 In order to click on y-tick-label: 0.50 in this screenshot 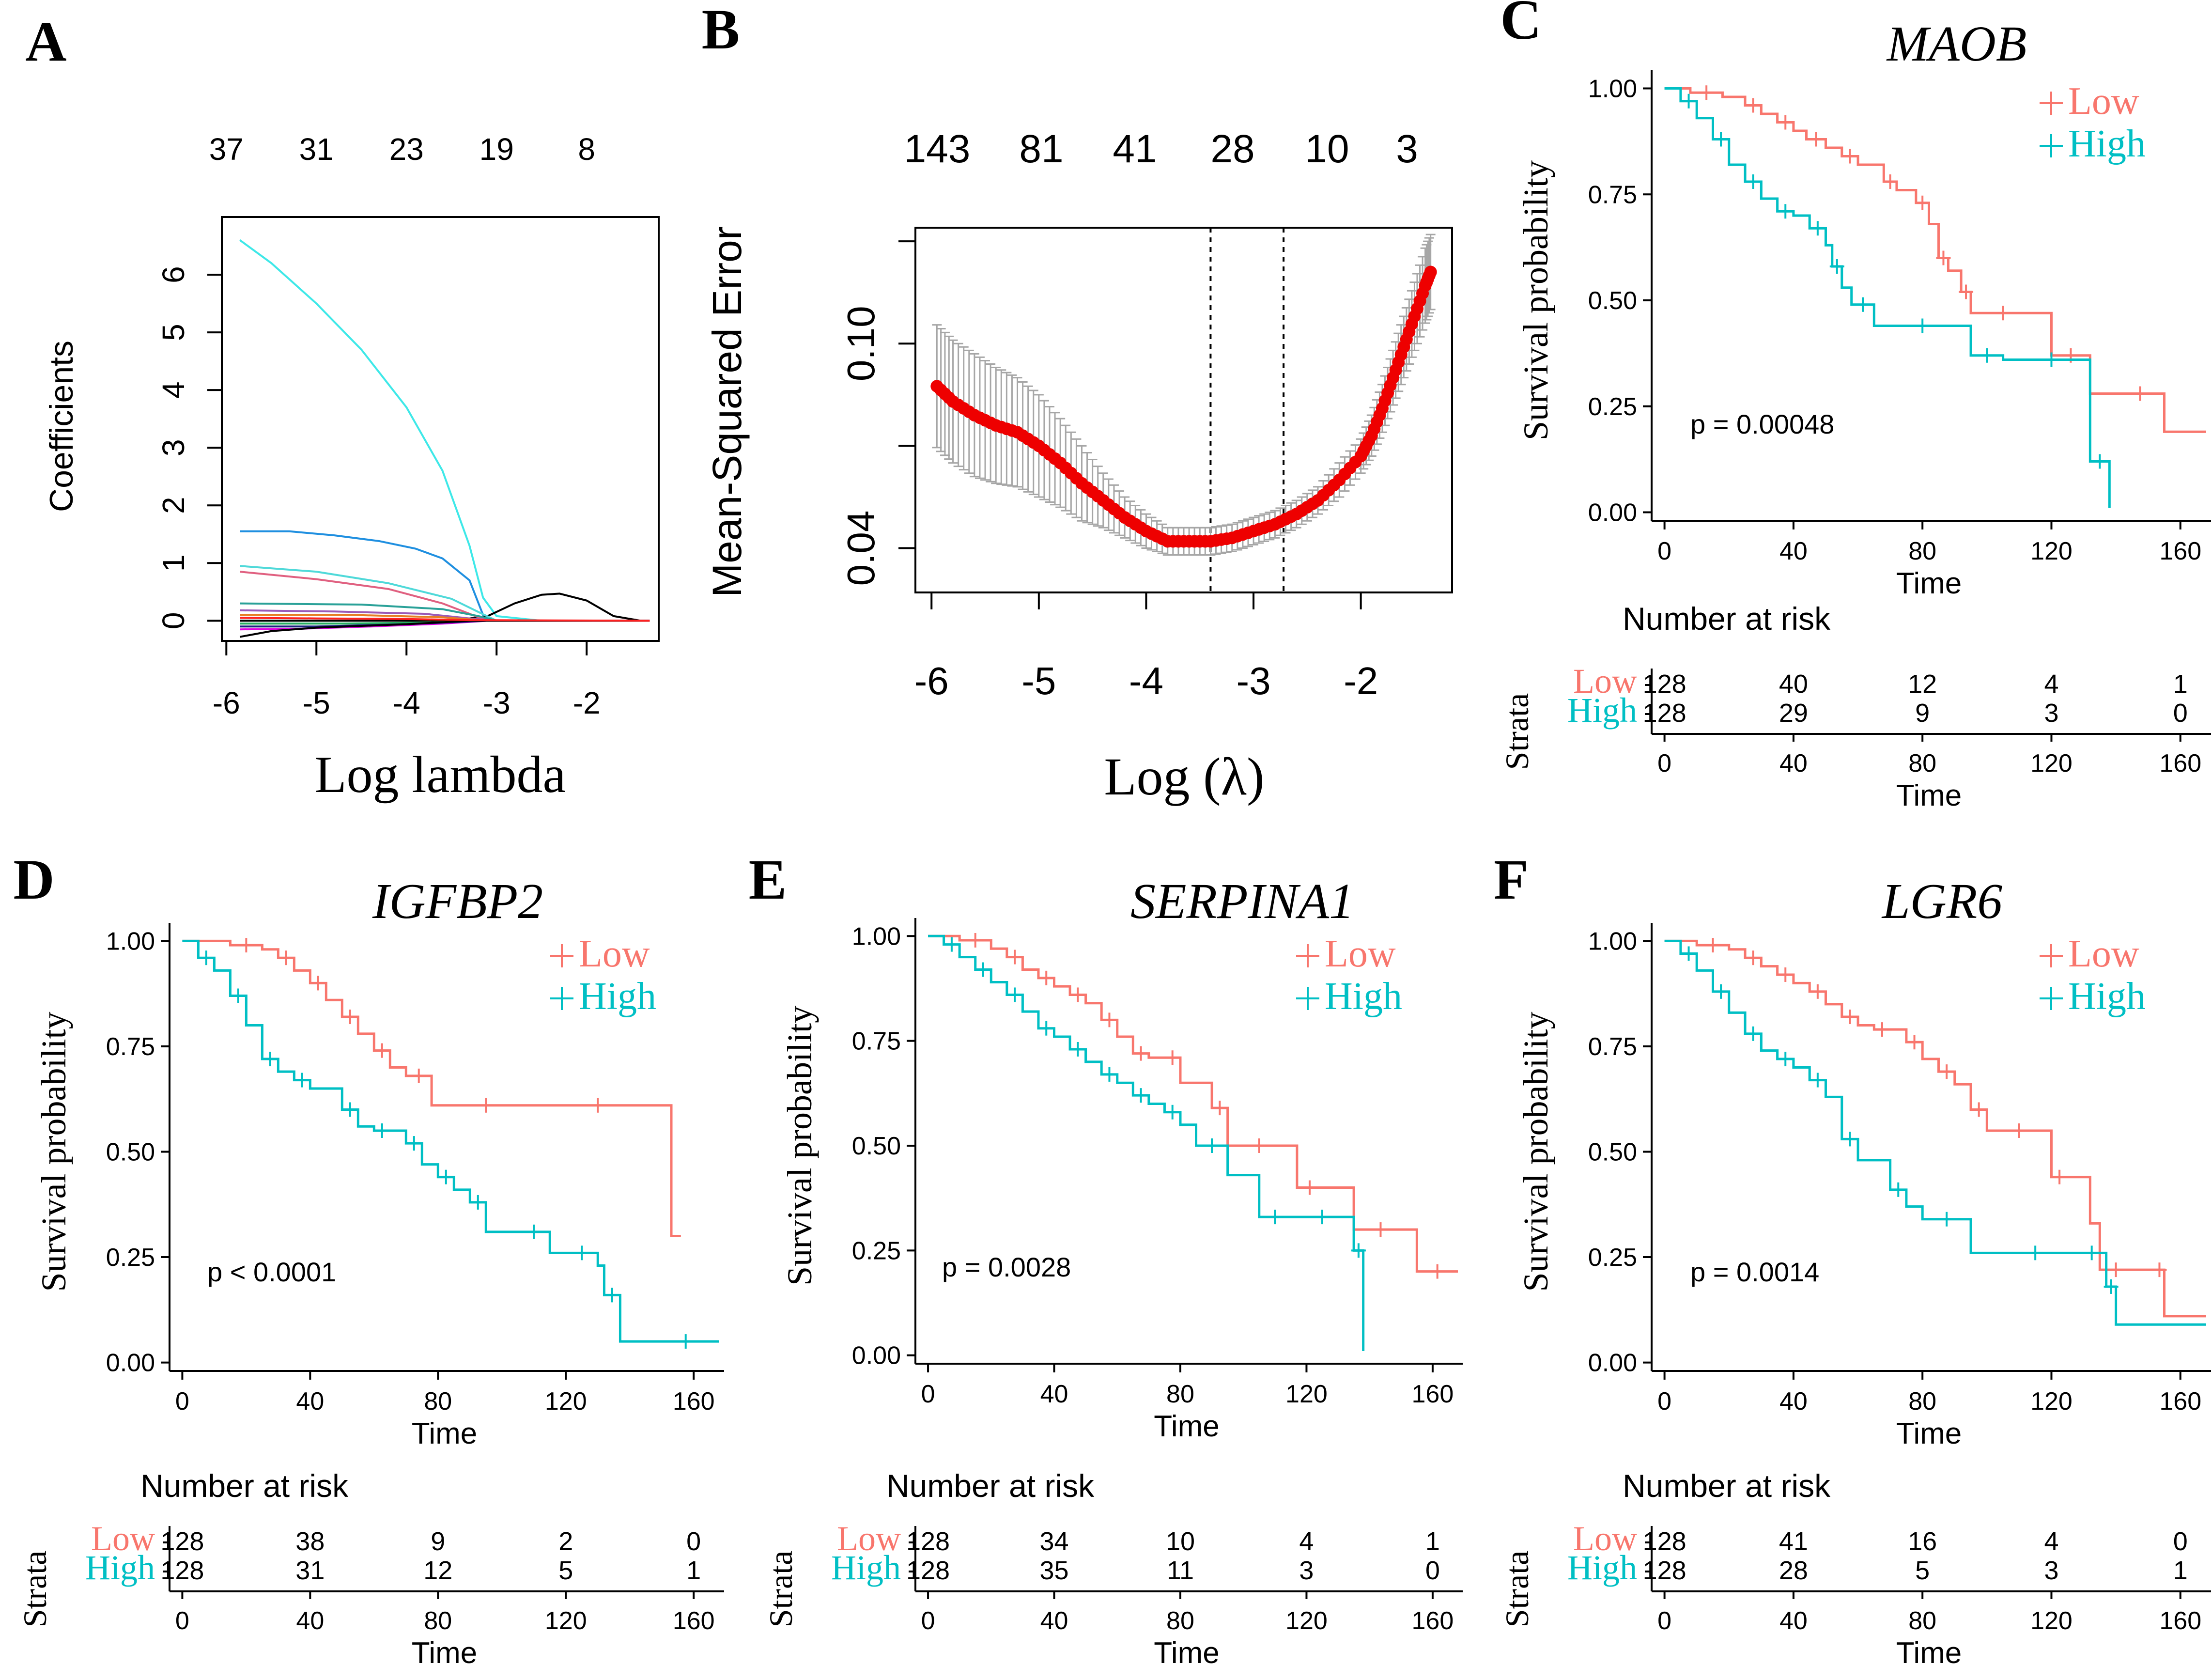, I will do `click(877, 1146)`.